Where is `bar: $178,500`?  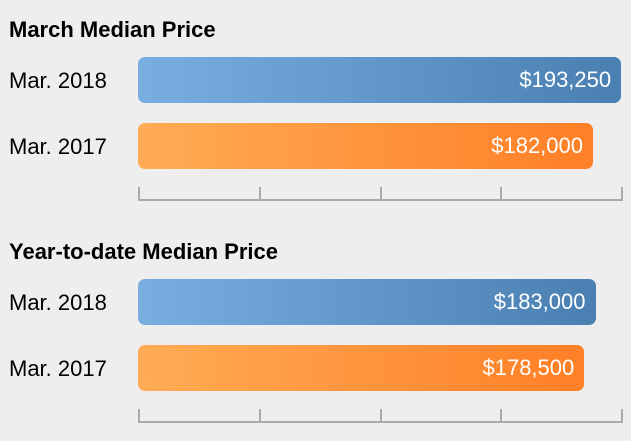
bar: $178,500 is located at coordinates (361, 368).